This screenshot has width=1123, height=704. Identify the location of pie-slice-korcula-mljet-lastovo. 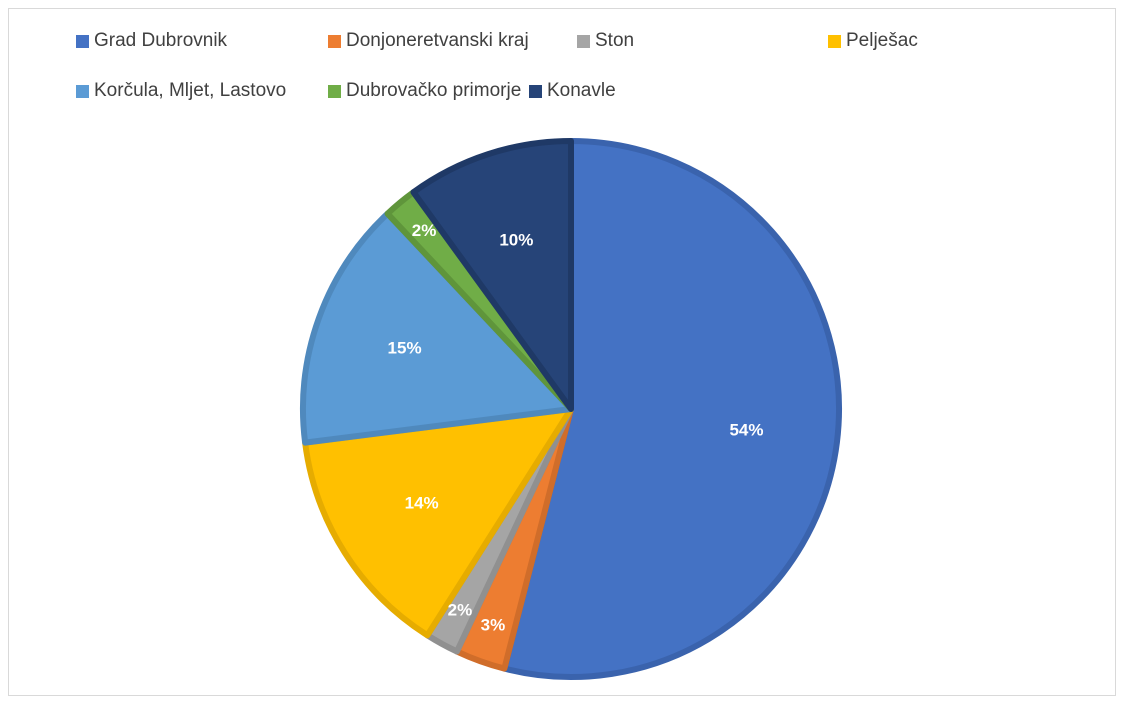
(437, 328).